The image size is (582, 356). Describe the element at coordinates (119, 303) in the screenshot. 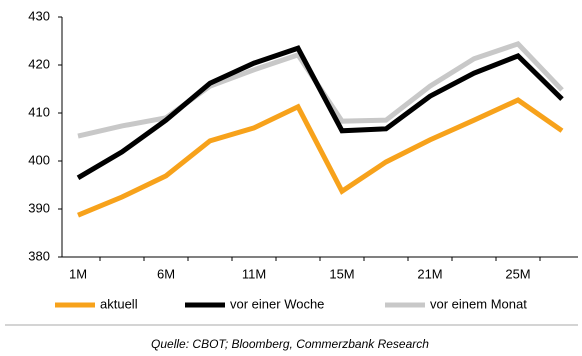

I see `legend-label: aktuell` at that location.